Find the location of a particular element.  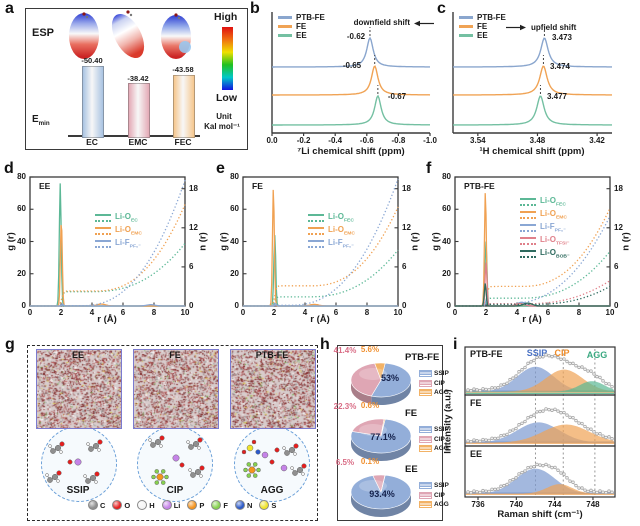

atom-dot is located at coordinates (192, 505).